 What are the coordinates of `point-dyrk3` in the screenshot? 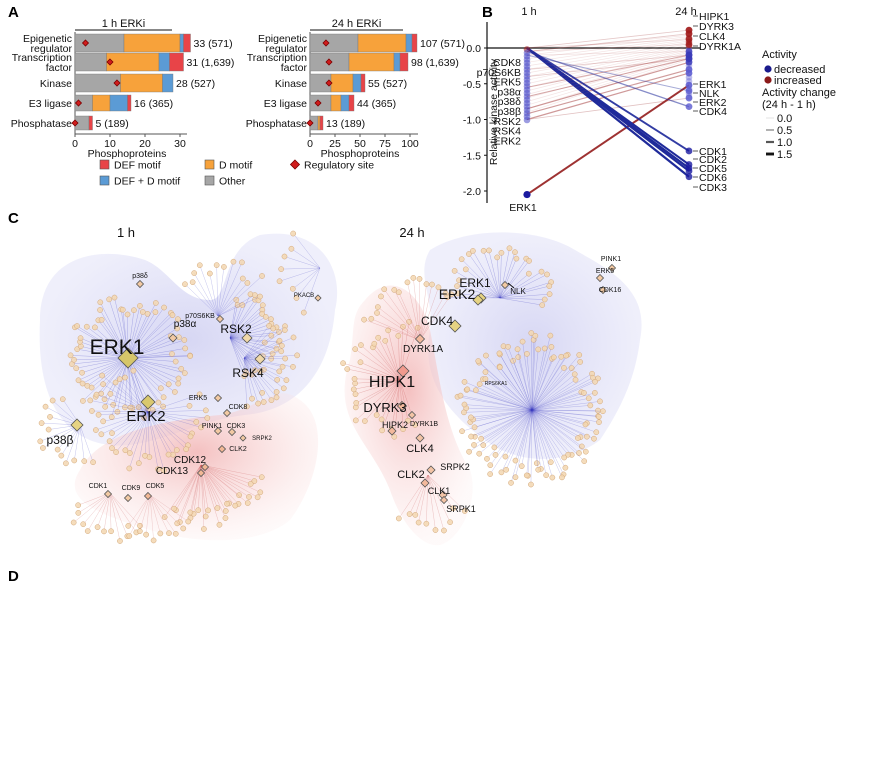 It's located at (689, 34).